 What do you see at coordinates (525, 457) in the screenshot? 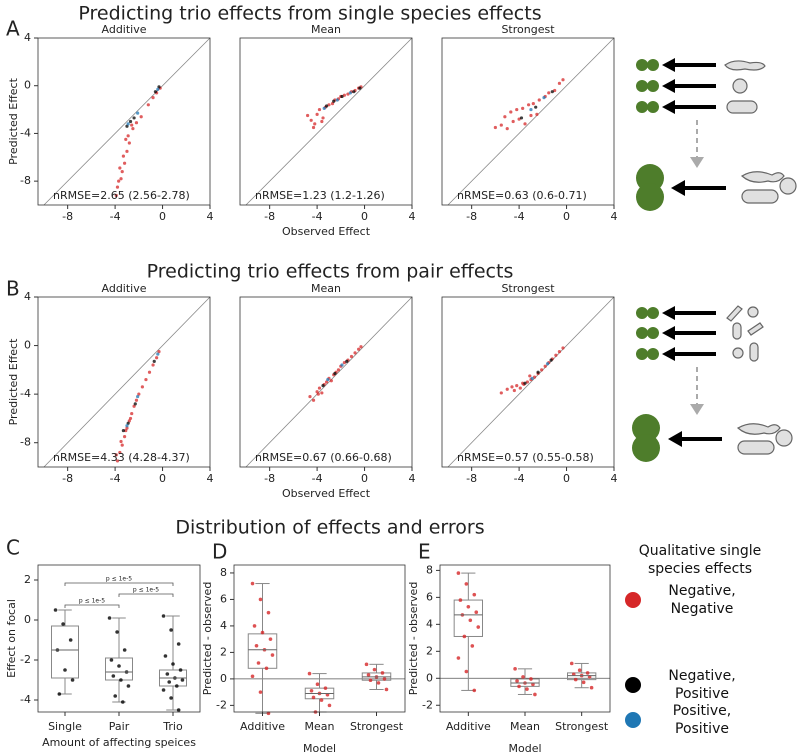
I see `annotation: nRMSE=0.57 (0.55-0.58)` at bounding box center [525, 457].